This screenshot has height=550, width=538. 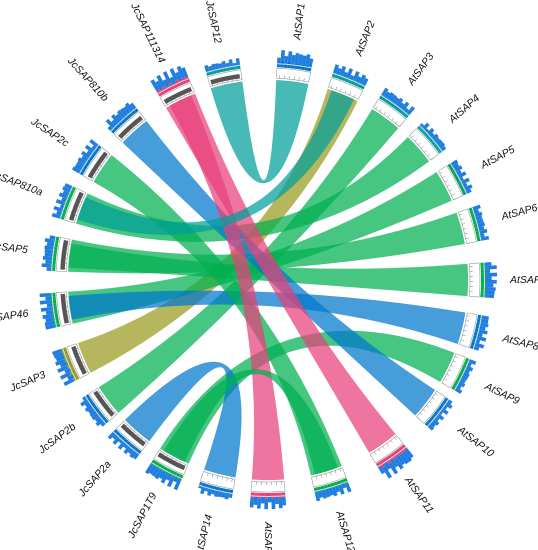 What do you see at coordinates (87, 79) in the screenshot?
I see `segment-label-JcSAP810b: JcSAP810b` at bounding box center [87, 79].